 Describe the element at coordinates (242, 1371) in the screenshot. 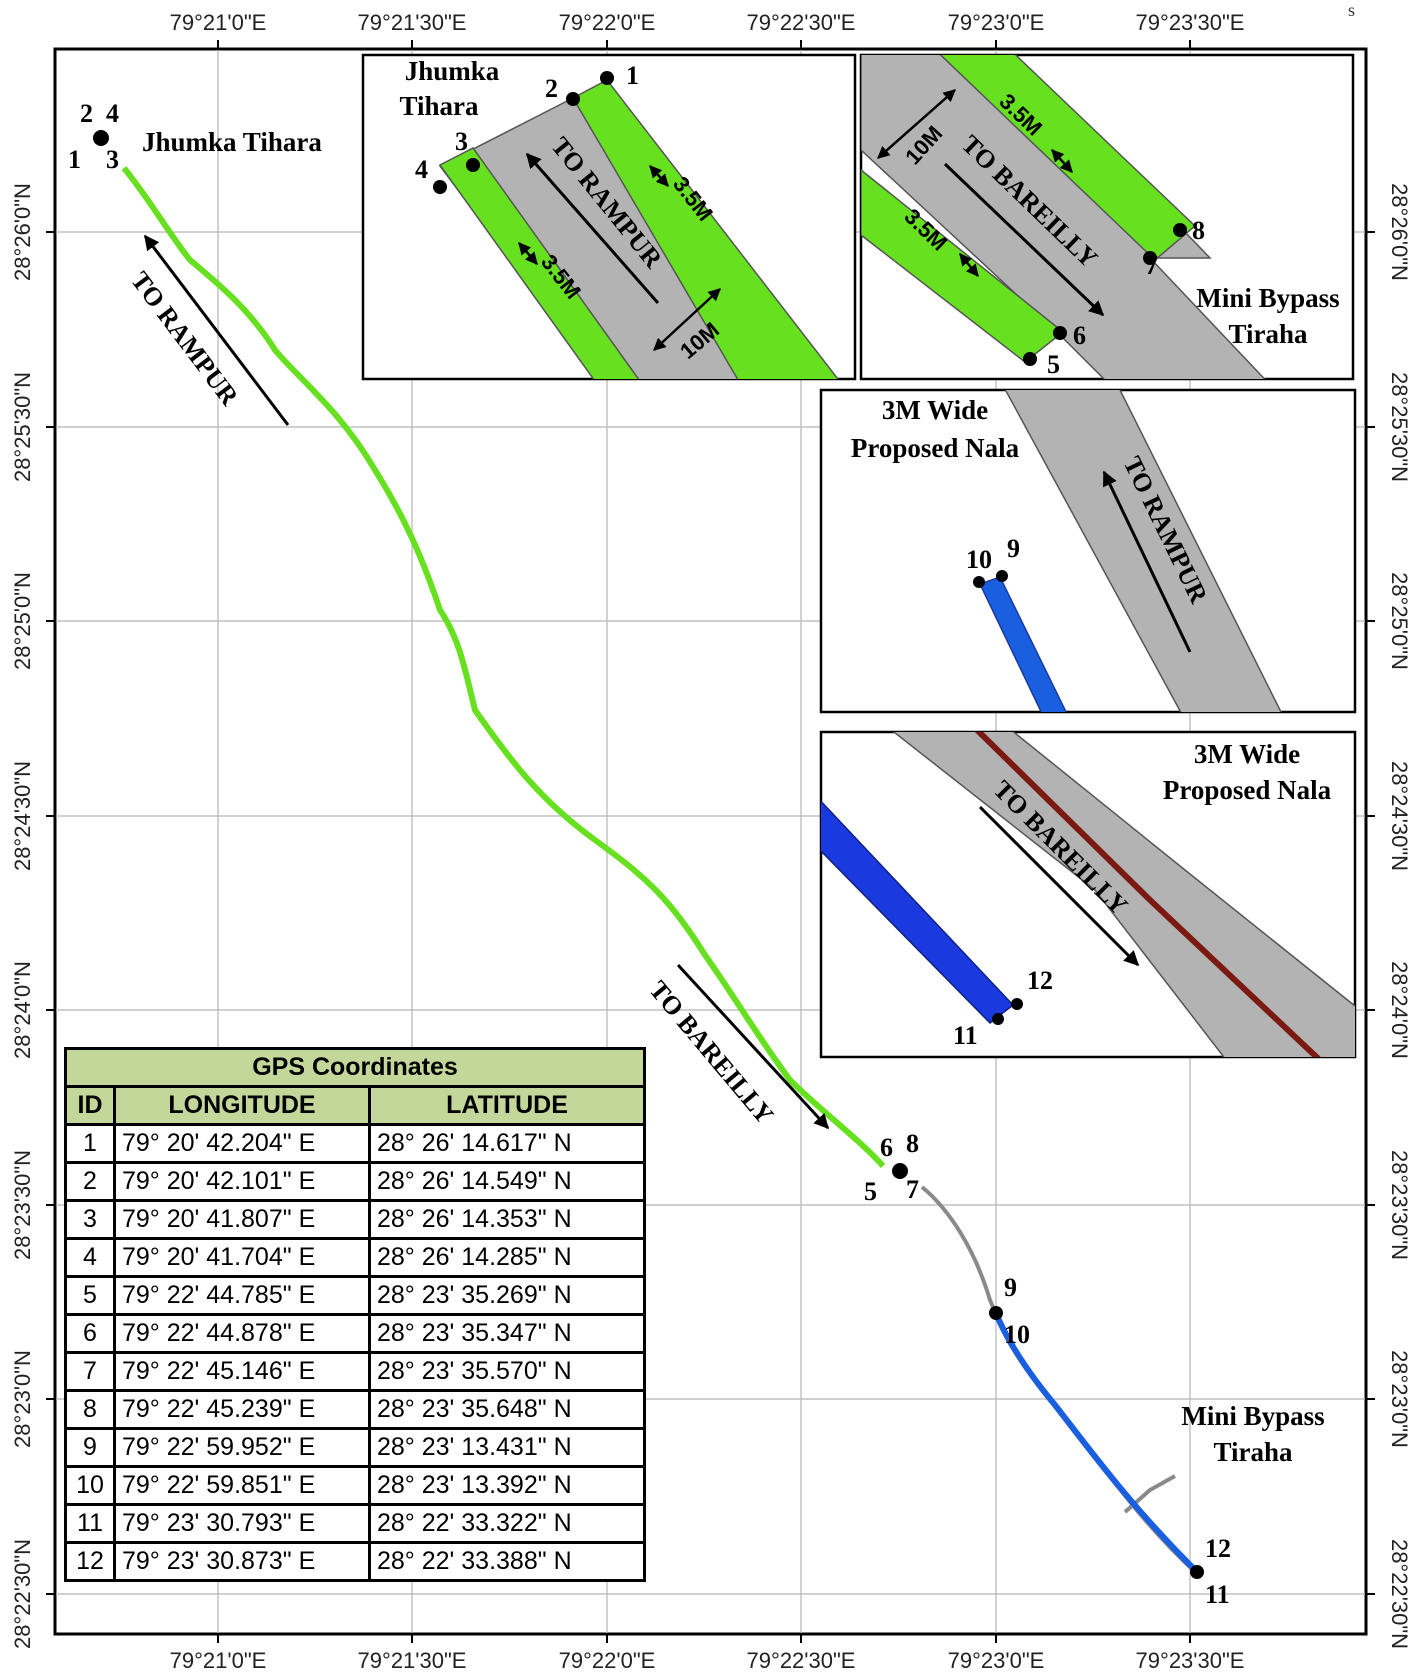

I see `cell-longitude: 79° 22' 45.146" E` at that location.